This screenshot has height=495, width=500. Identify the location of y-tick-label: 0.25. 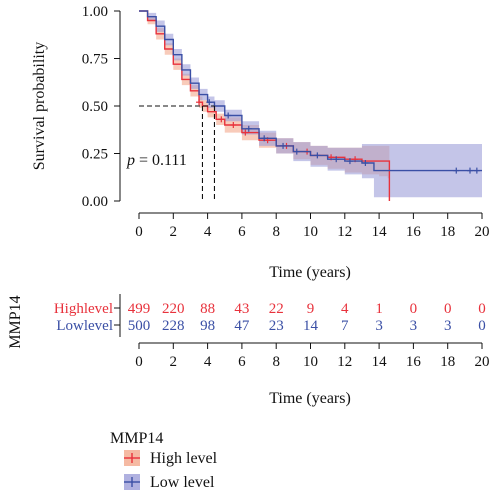
(95, 155).